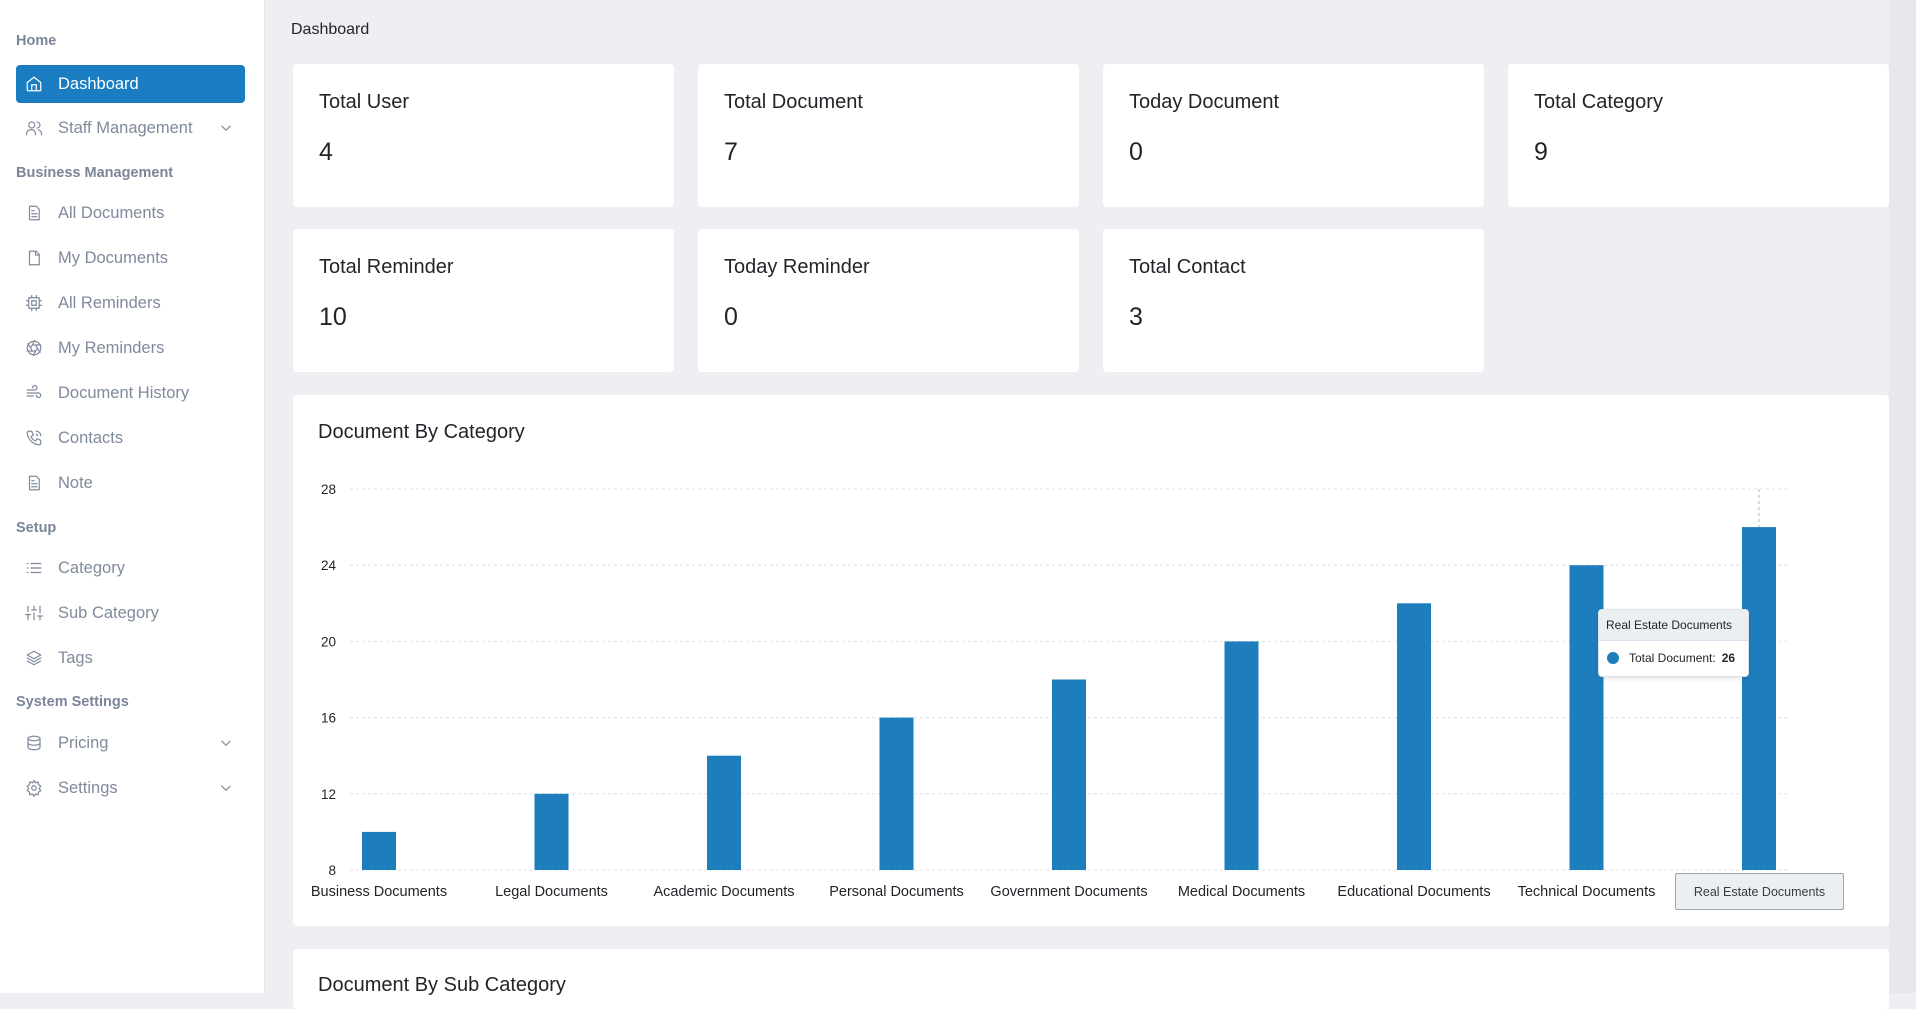 The width and height of the screenshot is (1916, 1009). I want to click on stat-card-total-user: Total User 4, so click(483, 135).